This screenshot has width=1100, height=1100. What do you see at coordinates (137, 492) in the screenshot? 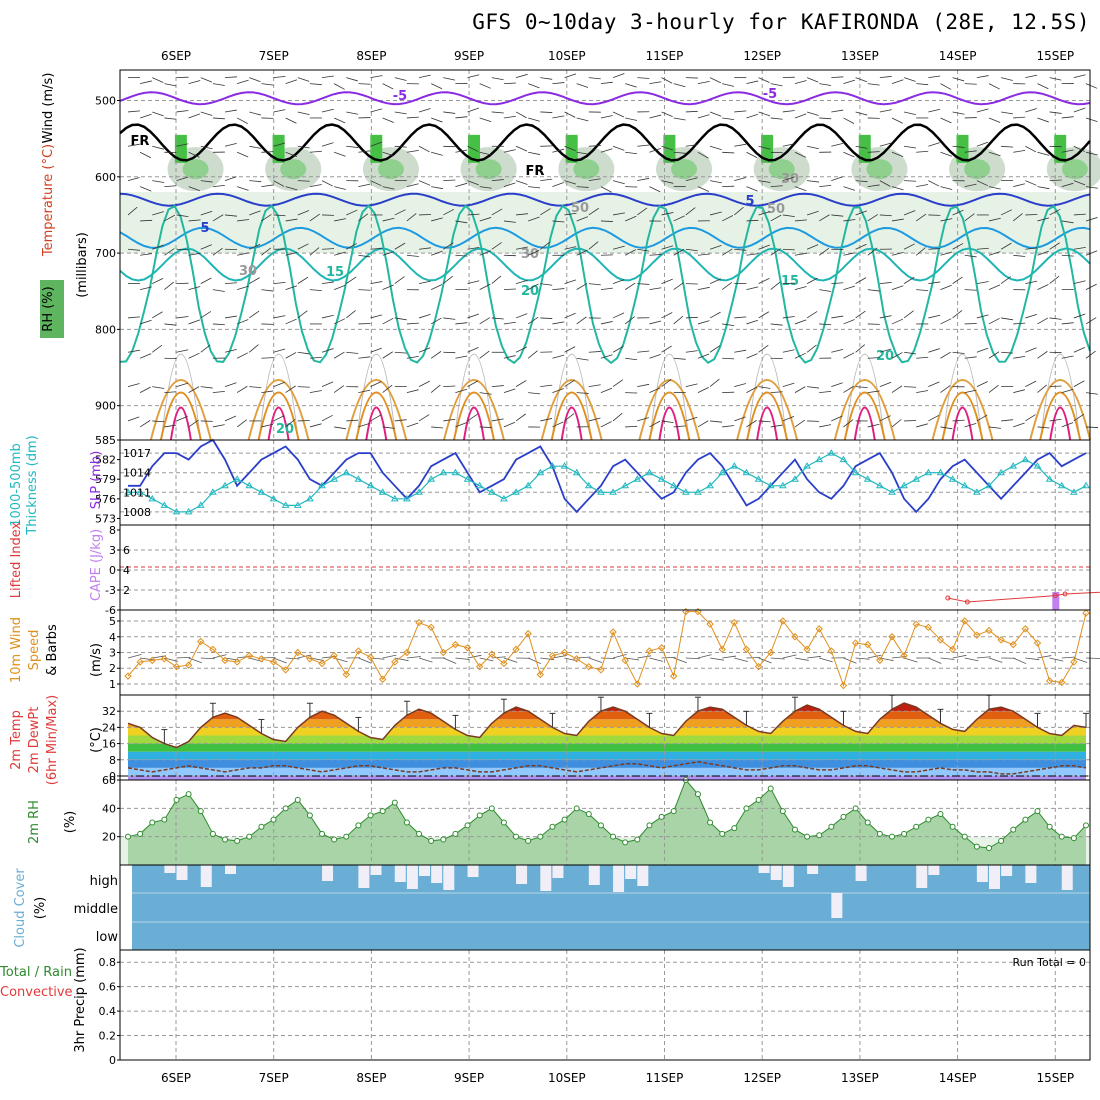
I see `slp-tick-label: 1011` at bounding box center [137, 492].